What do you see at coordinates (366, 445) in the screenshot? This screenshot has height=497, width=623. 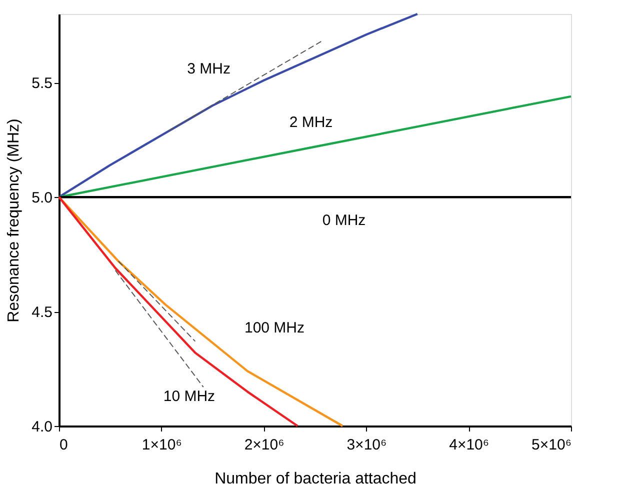 I see `x-tick-label: 3×10⁶` at bounding box center [366, 445].